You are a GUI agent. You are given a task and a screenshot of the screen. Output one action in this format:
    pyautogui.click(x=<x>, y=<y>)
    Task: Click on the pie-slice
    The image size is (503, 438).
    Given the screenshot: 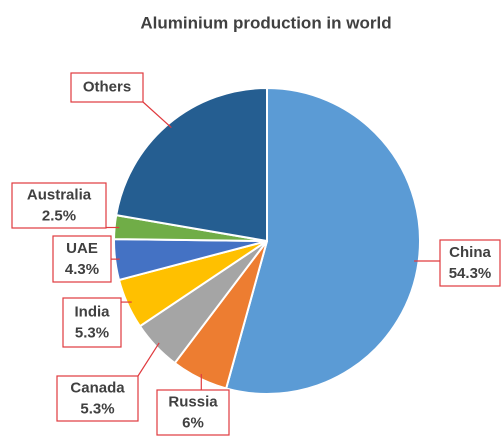 What is the action you would take?
    pyautogui.click(x=191, y=164)
    